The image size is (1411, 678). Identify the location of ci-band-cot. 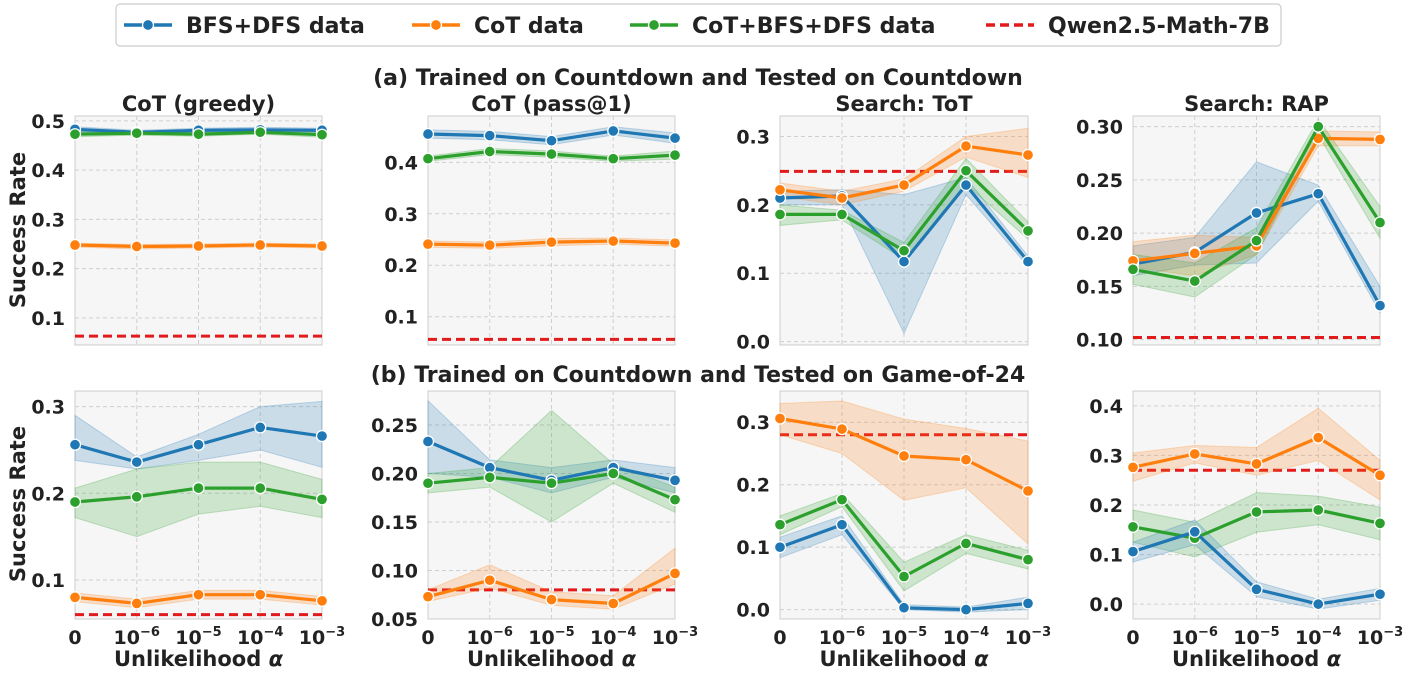
(1256, 454).